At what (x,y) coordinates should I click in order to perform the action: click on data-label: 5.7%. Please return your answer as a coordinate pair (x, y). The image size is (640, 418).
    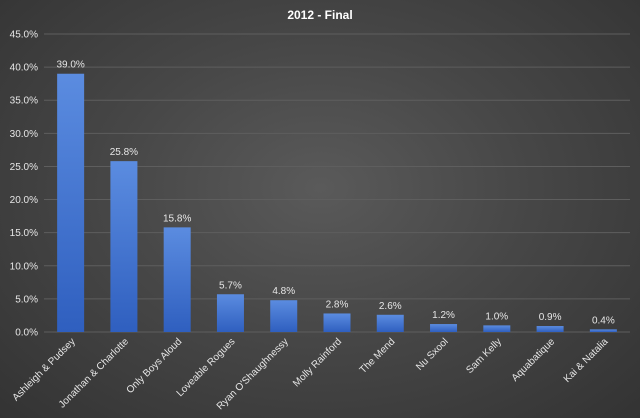
    Looking at the image, I should click on (230, 285).